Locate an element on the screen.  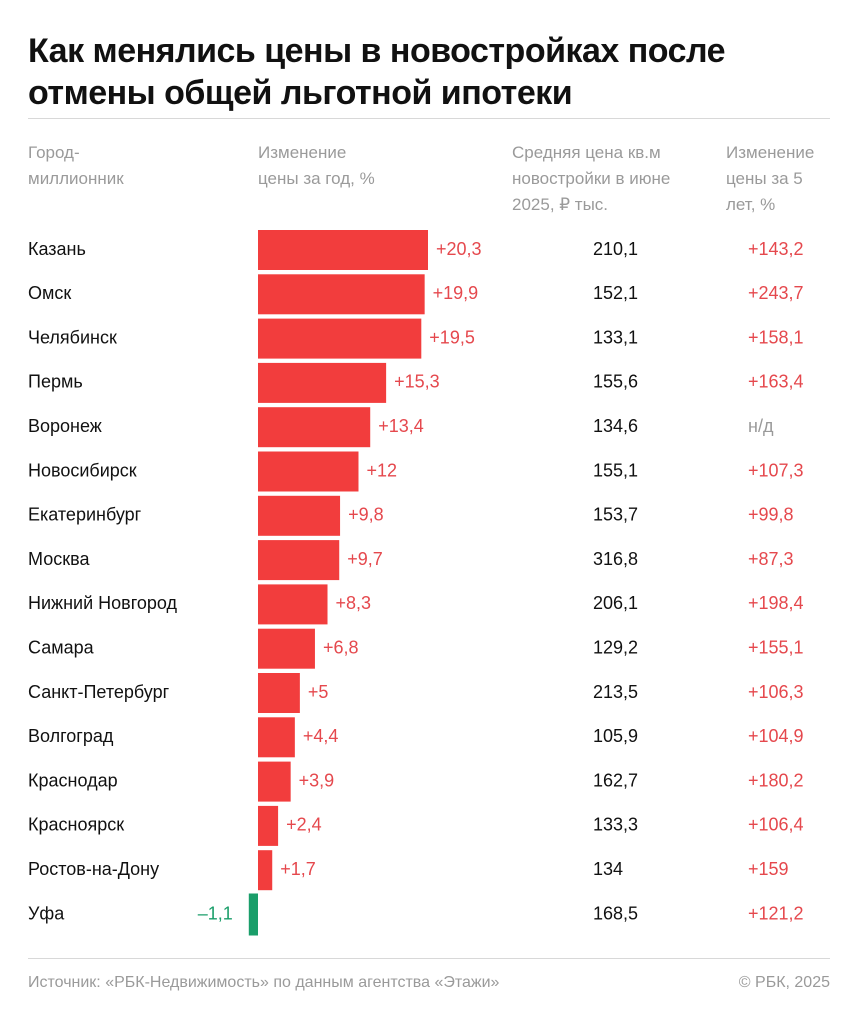
price: 206,1 is located at coordinates (615, 603).